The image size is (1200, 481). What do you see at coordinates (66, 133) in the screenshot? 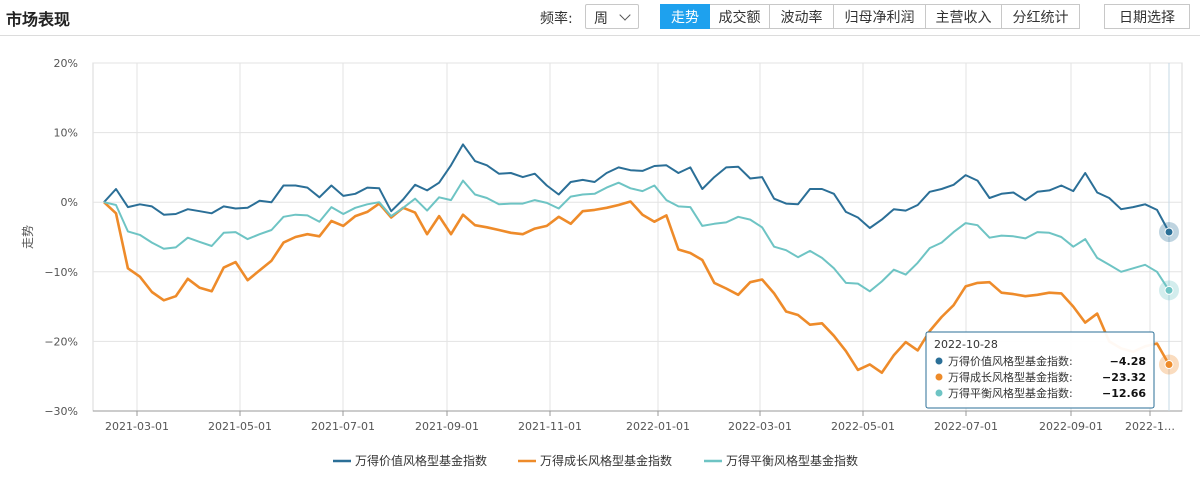
I see `y-tick-label: 10%` at bounding box center [66, 133].